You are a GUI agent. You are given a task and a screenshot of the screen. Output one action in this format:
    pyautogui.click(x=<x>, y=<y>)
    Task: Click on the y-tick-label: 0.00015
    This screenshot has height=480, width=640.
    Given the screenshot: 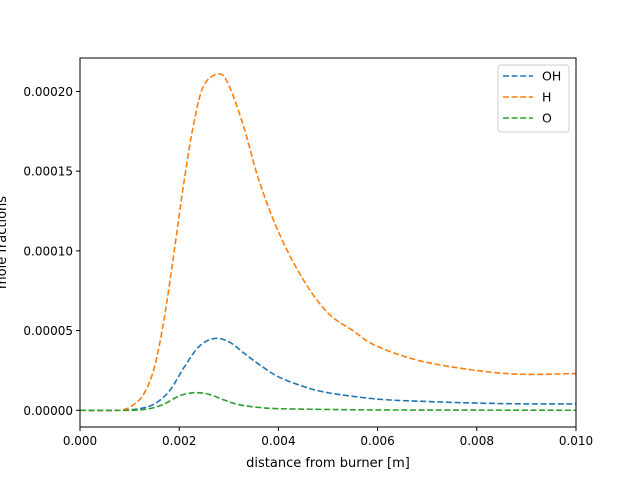 What is the action you would take?
    pyautogui.click(x=48, y=172)
    